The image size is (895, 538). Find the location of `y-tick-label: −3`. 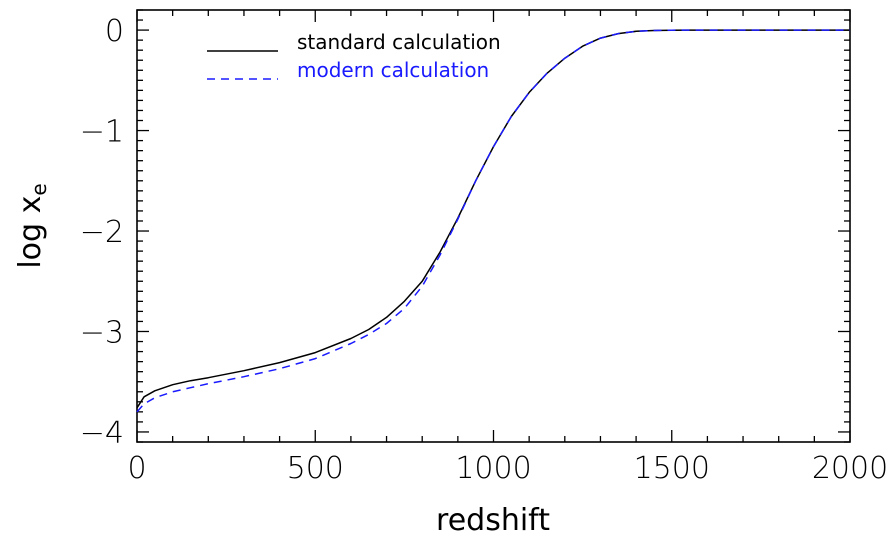

y-tick-label: −3 is located at coordinates (102, 332).